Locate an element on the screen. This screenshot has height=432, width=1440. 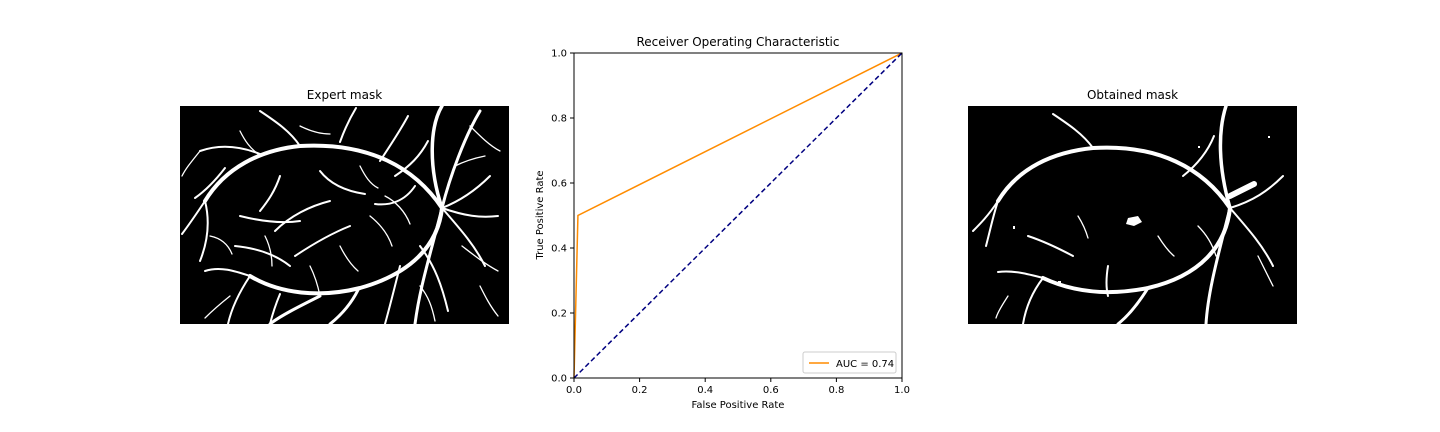
chart-title: Receiver Operating Characteristic is located at coordinates (737, 42).